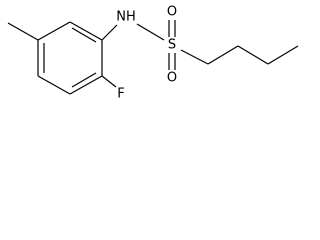 The height and width of the screenshot is (240, 320). What do you see at coordinates (120, 94) in the screenshot?
I see `atom-label: F` at bounding box center [120, 94].